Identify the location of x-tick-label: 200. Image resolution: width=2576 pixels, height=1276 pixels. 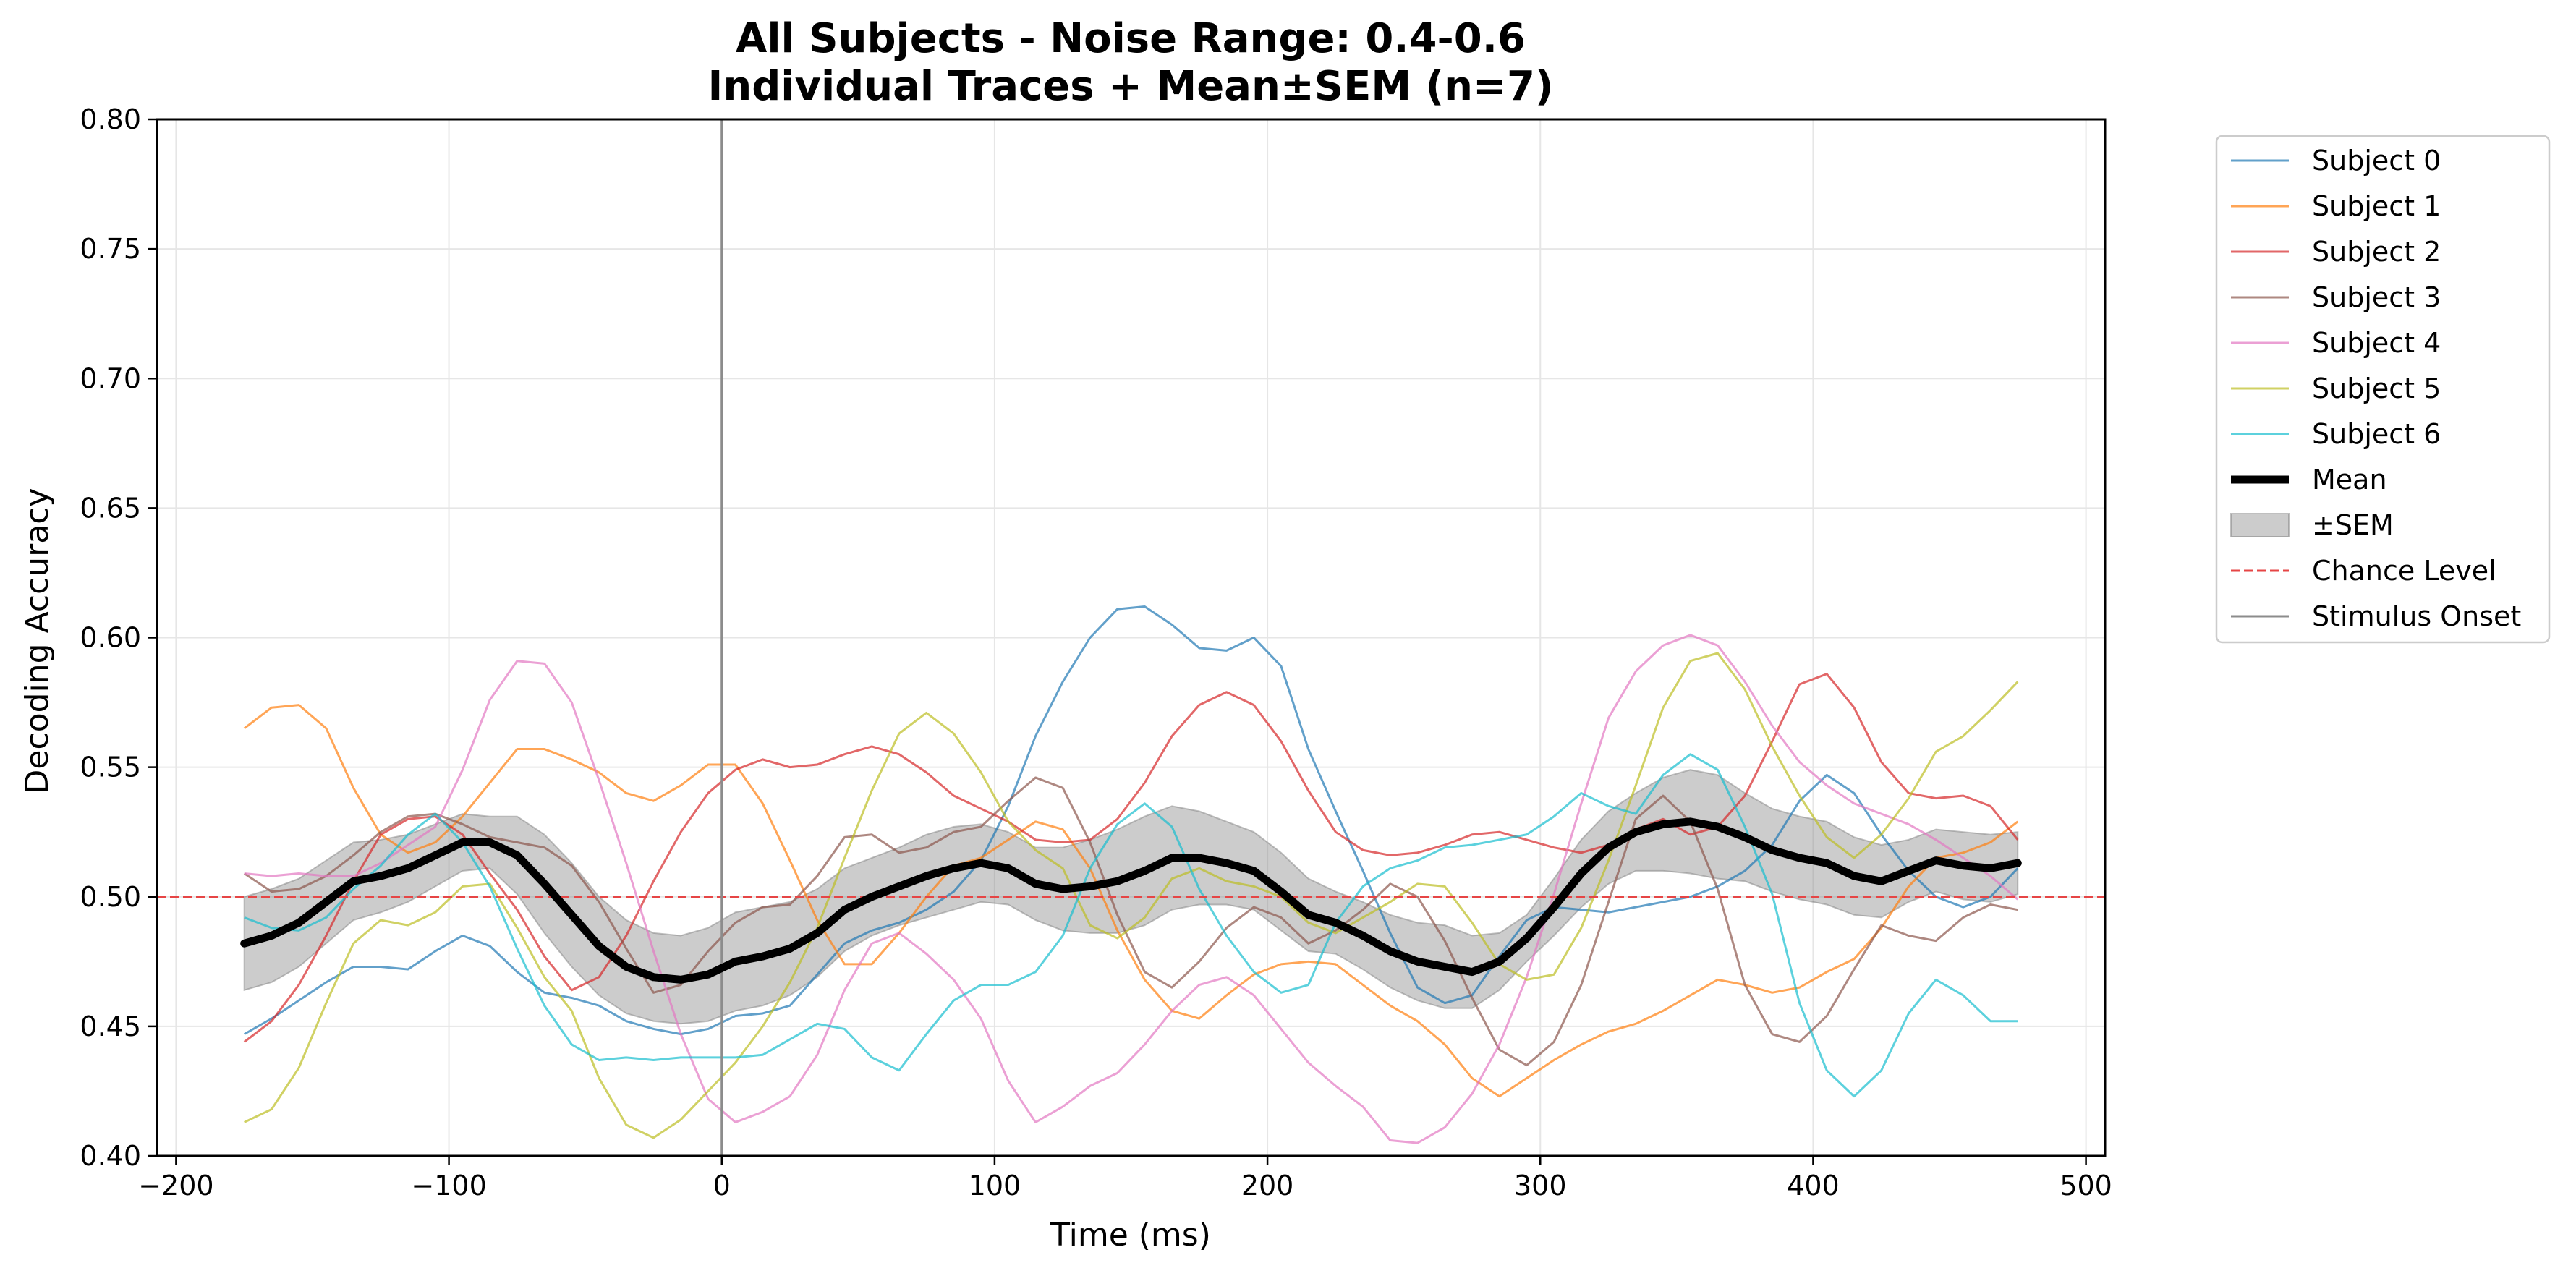
(1267, 1185).